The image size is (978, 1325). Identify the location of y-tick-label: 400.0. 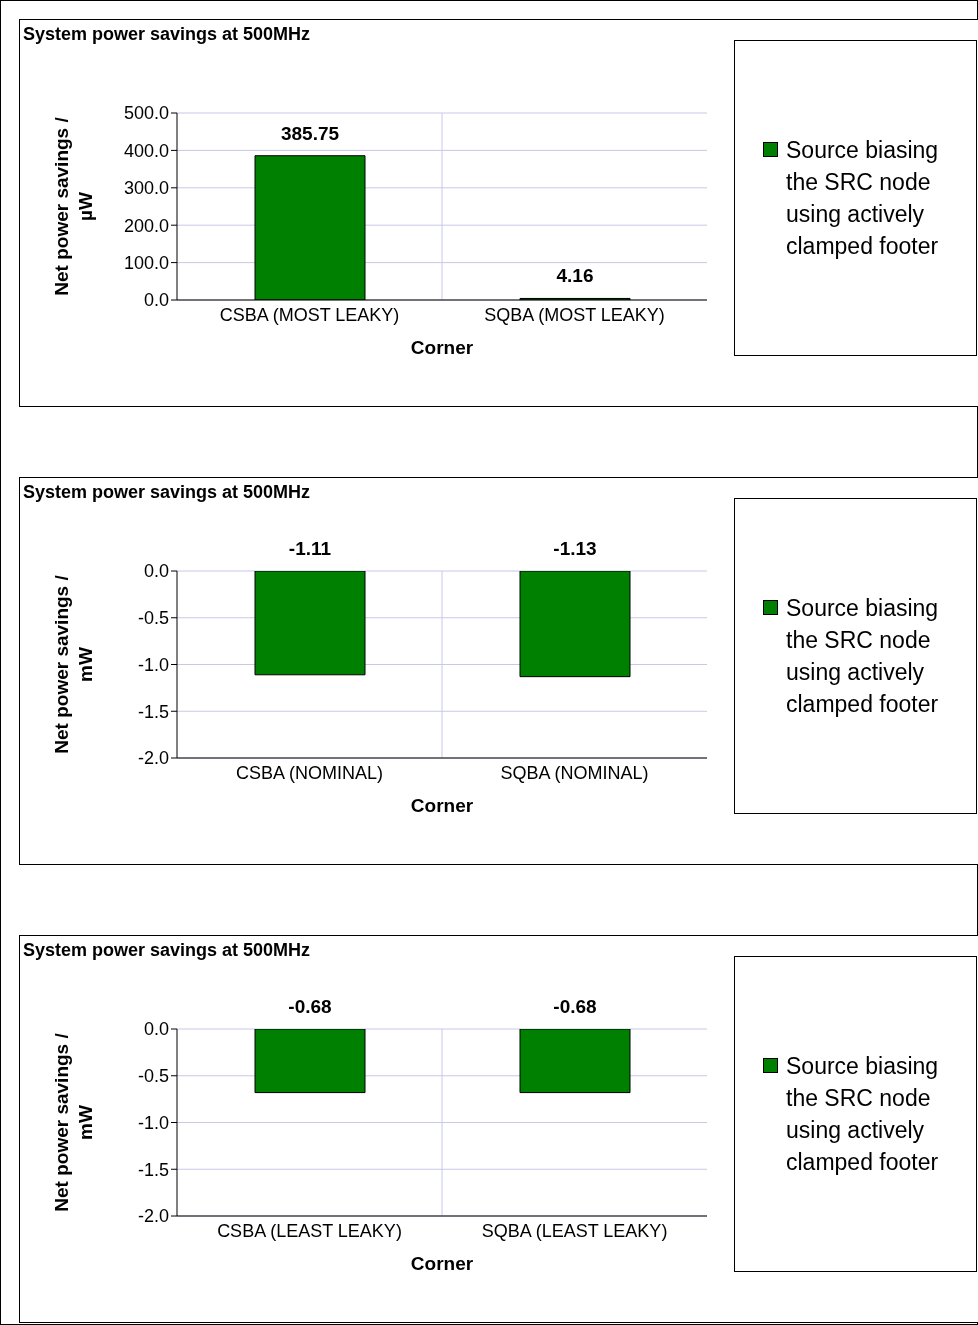
(146, 150).